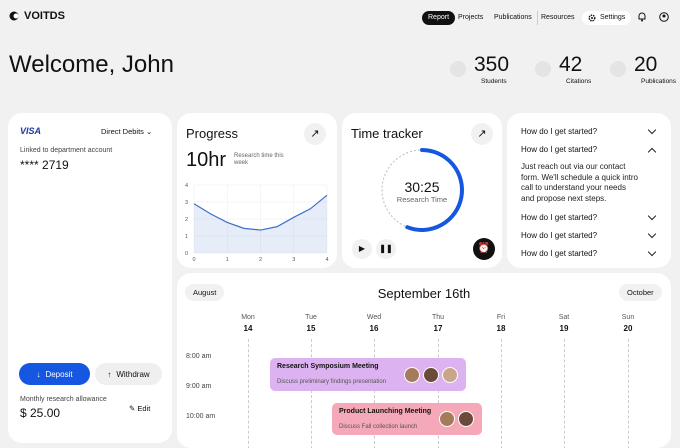 The height and width of the screenshot is (448, 680). What do you see at coordinates (186, 186) in the screenshot?
I see `y-tick-label: 4` at bounding box center [186, 186].